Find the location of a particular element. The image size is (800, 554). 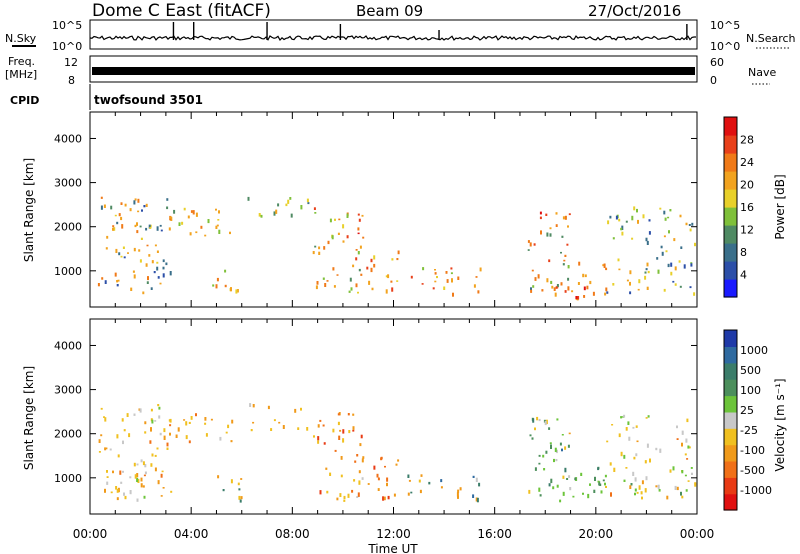

colorbar-tick-label: 24 is located at coordinates (747, 162).